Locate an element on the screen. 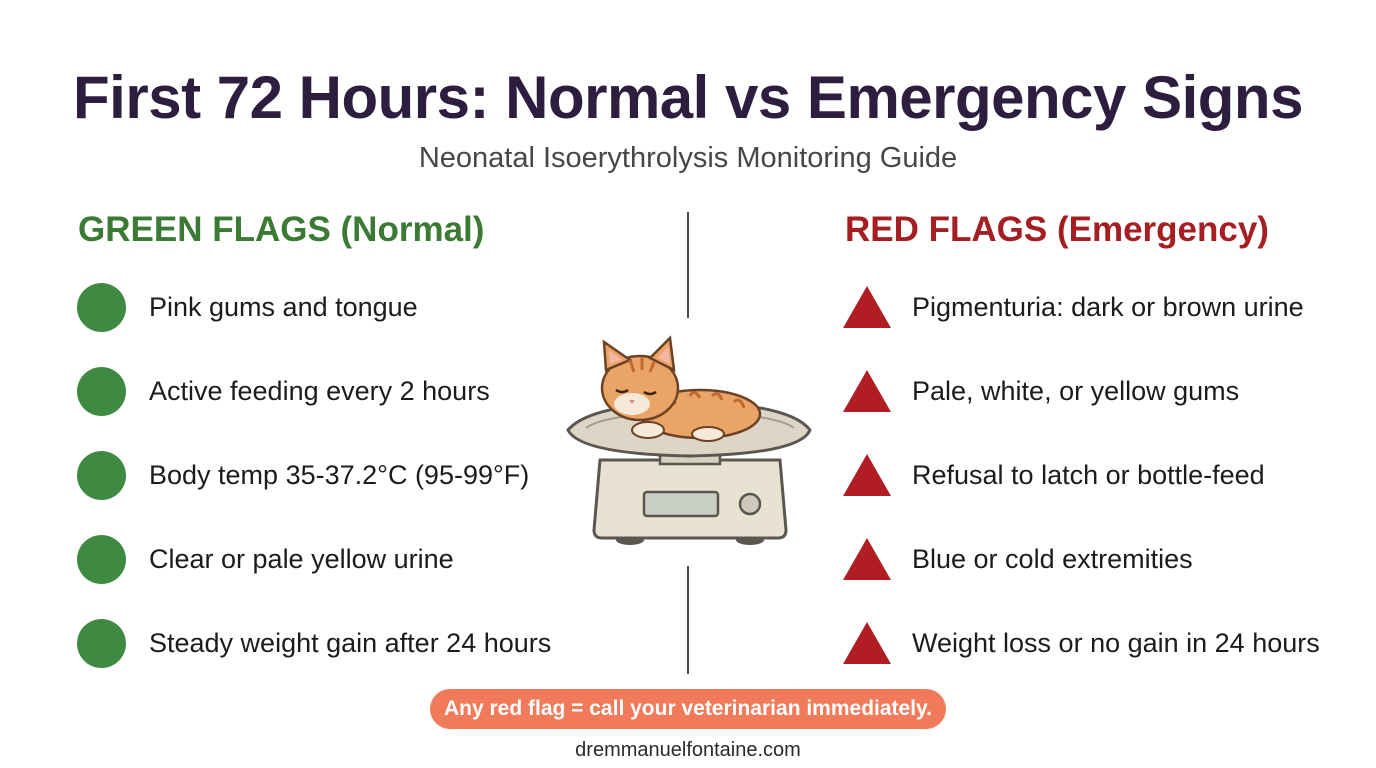  red-flag-text: Pale, white, or yellow gums is located at coordinates (1076, 391).